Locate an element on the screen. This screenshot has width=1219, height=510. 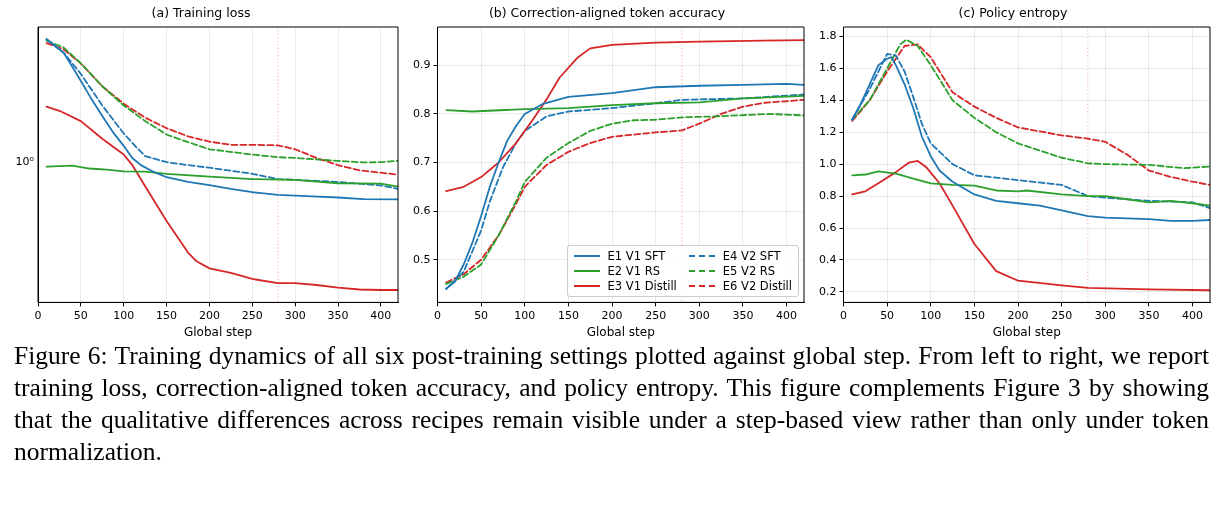
legend-label: E2 V1 RS is located at coordinates (633, 271).